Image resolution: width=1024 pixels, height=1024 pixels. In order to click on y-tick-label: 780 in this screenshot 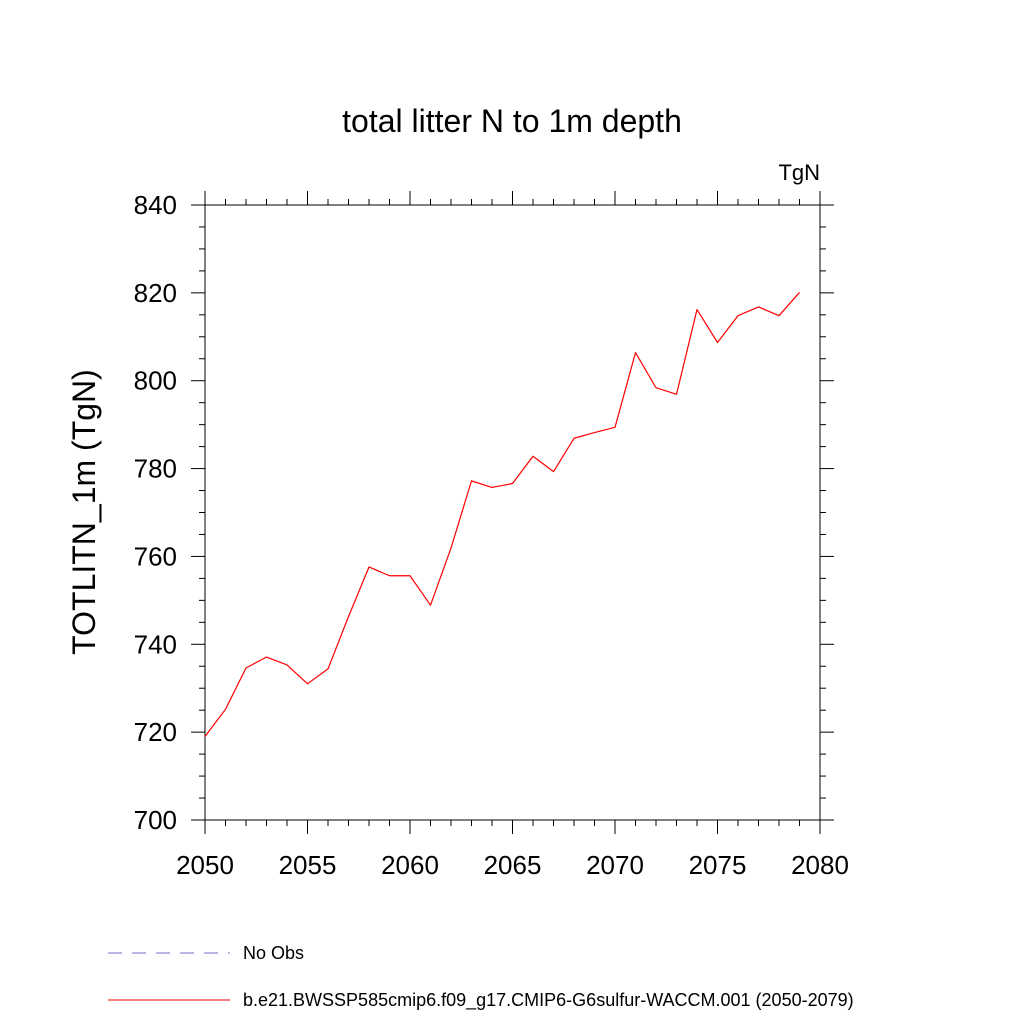, I will do `click(155, 469)`.